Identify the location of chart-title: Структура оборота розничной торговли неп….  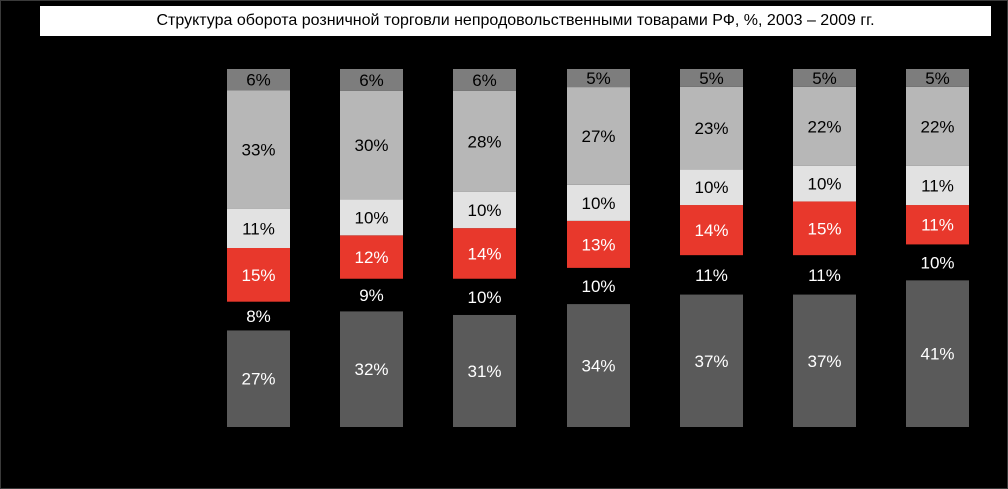
(515, 20).